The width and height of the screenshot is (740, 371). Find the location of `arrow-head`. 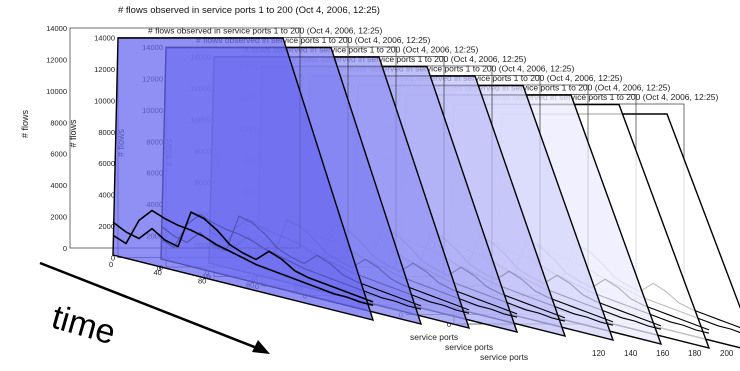

arrow-head is located at coordinates (261, 347).